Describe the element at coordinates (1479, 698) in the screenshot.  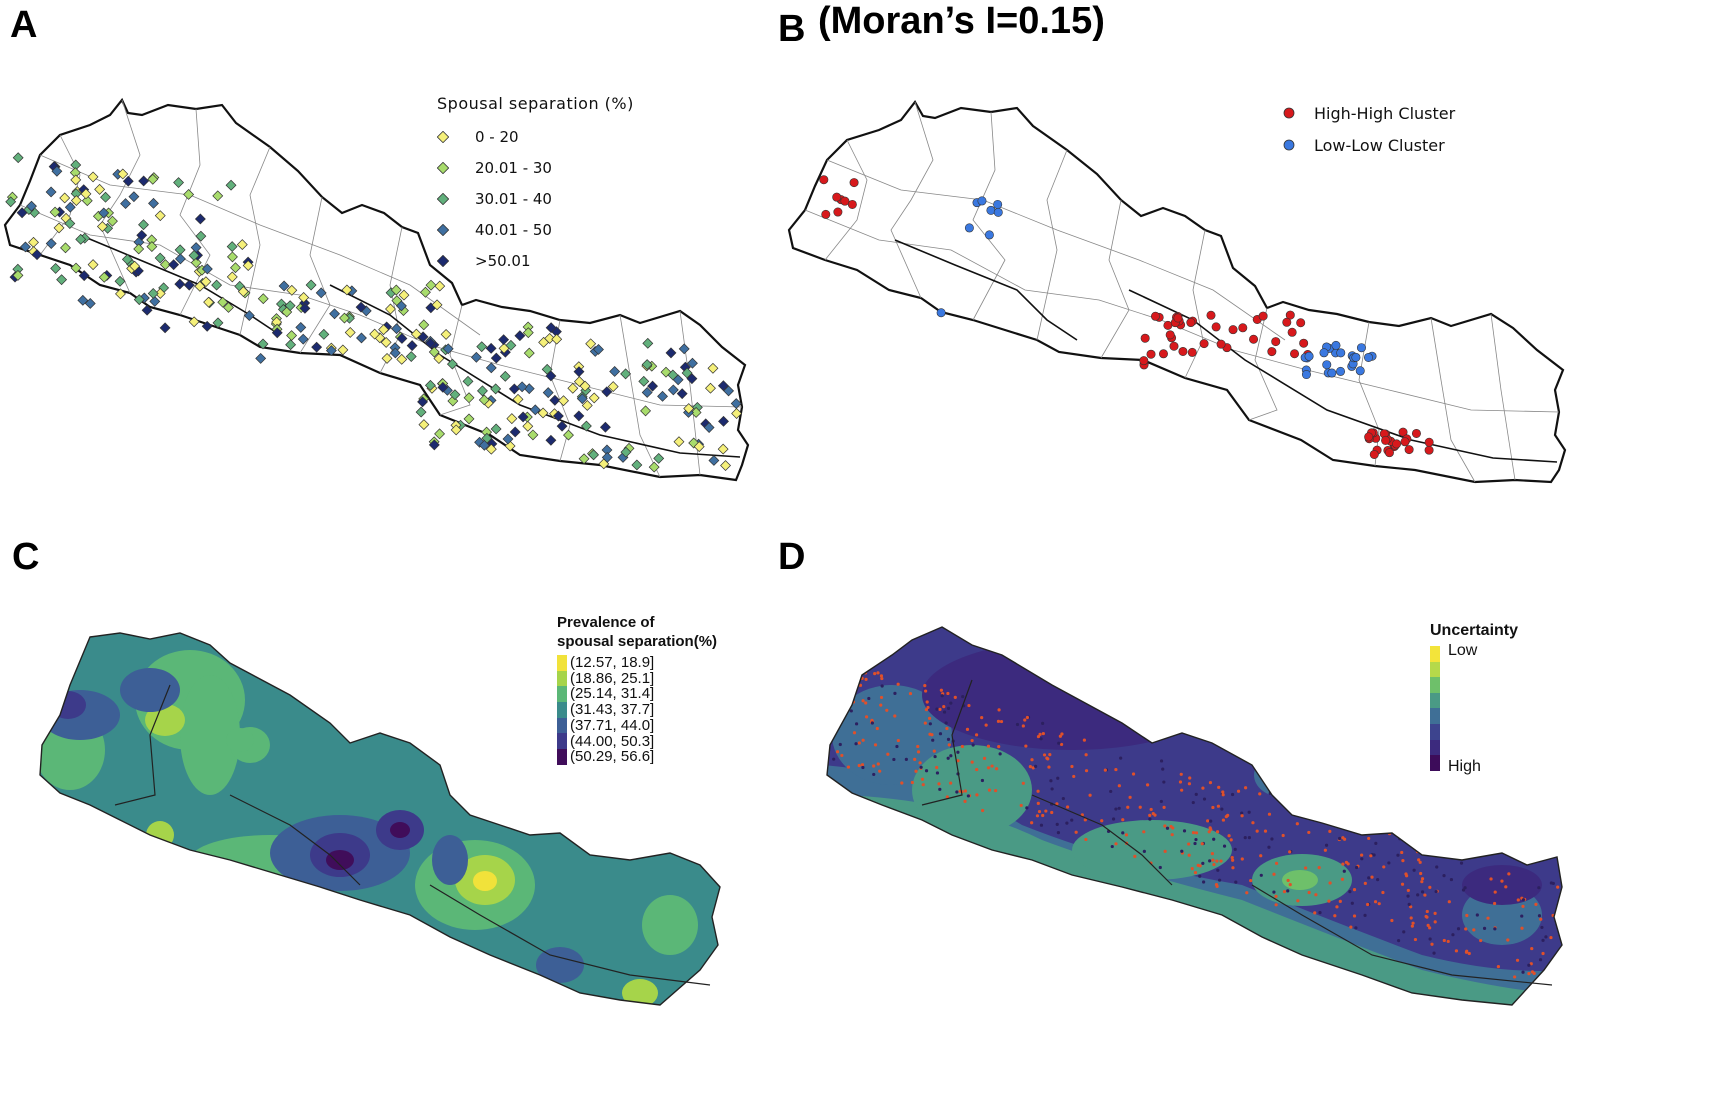
I see `legend-uncertainty: Uncertainty Low High` at that location.